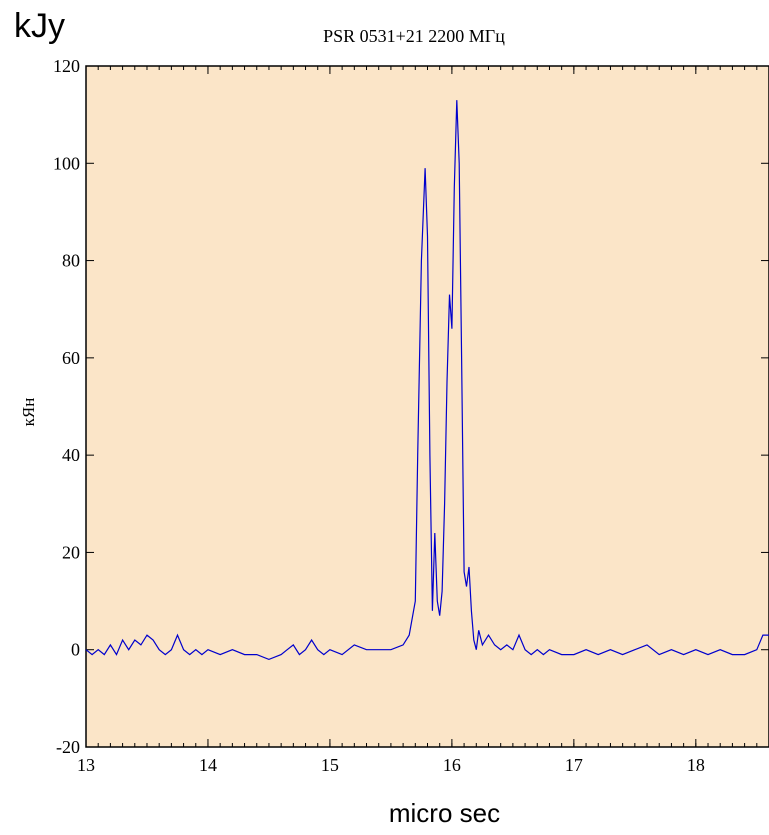 This screenshot has width=769, height=835. What do you see at coordinates (68, 747) in the screenshot?
I see `y-tick-label: -20` at bounding box center [68, 747].